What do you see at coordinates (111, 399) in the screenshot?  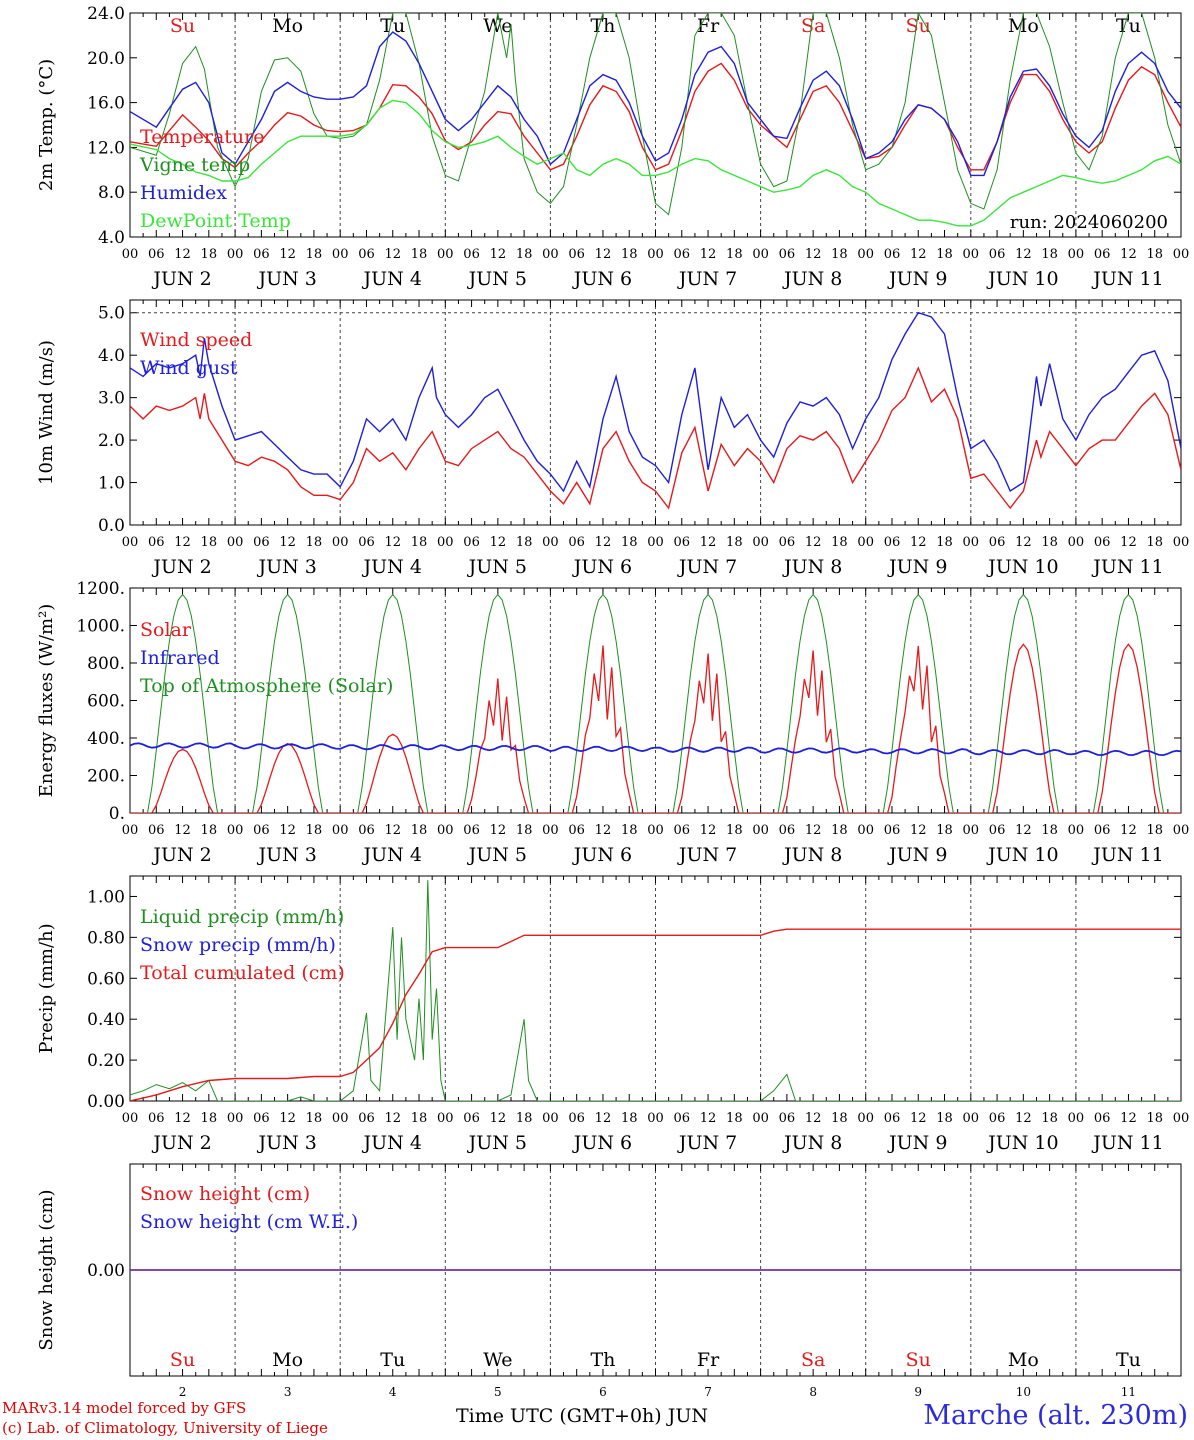 I see `y-tick-label: 3.0` at bounding box center [111, 399].